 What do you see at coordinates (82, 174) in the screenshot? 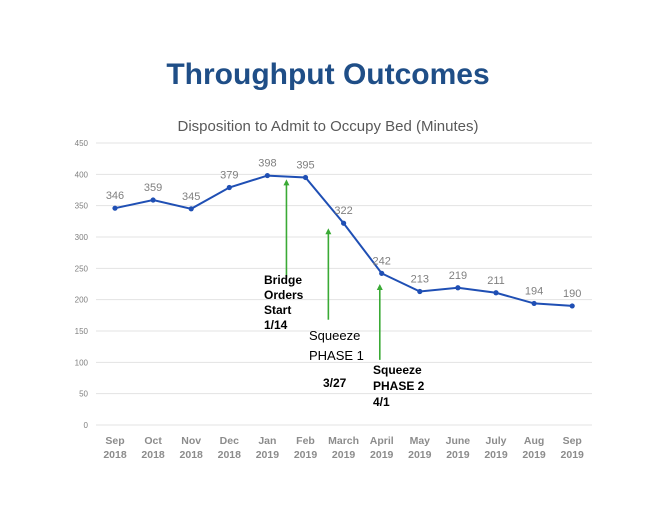
I see `y-tick-label: 400` at bounding box center [82, 174].